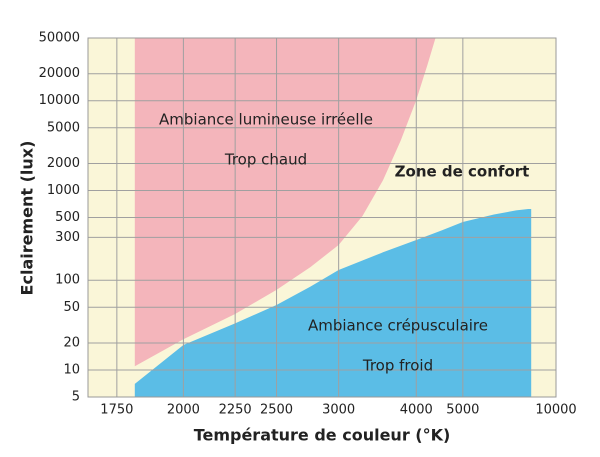  What do you see at coordinates (59, 38) in the screenshot?
I see `y-tick-label: 50000` at bounding box center [59, 38].